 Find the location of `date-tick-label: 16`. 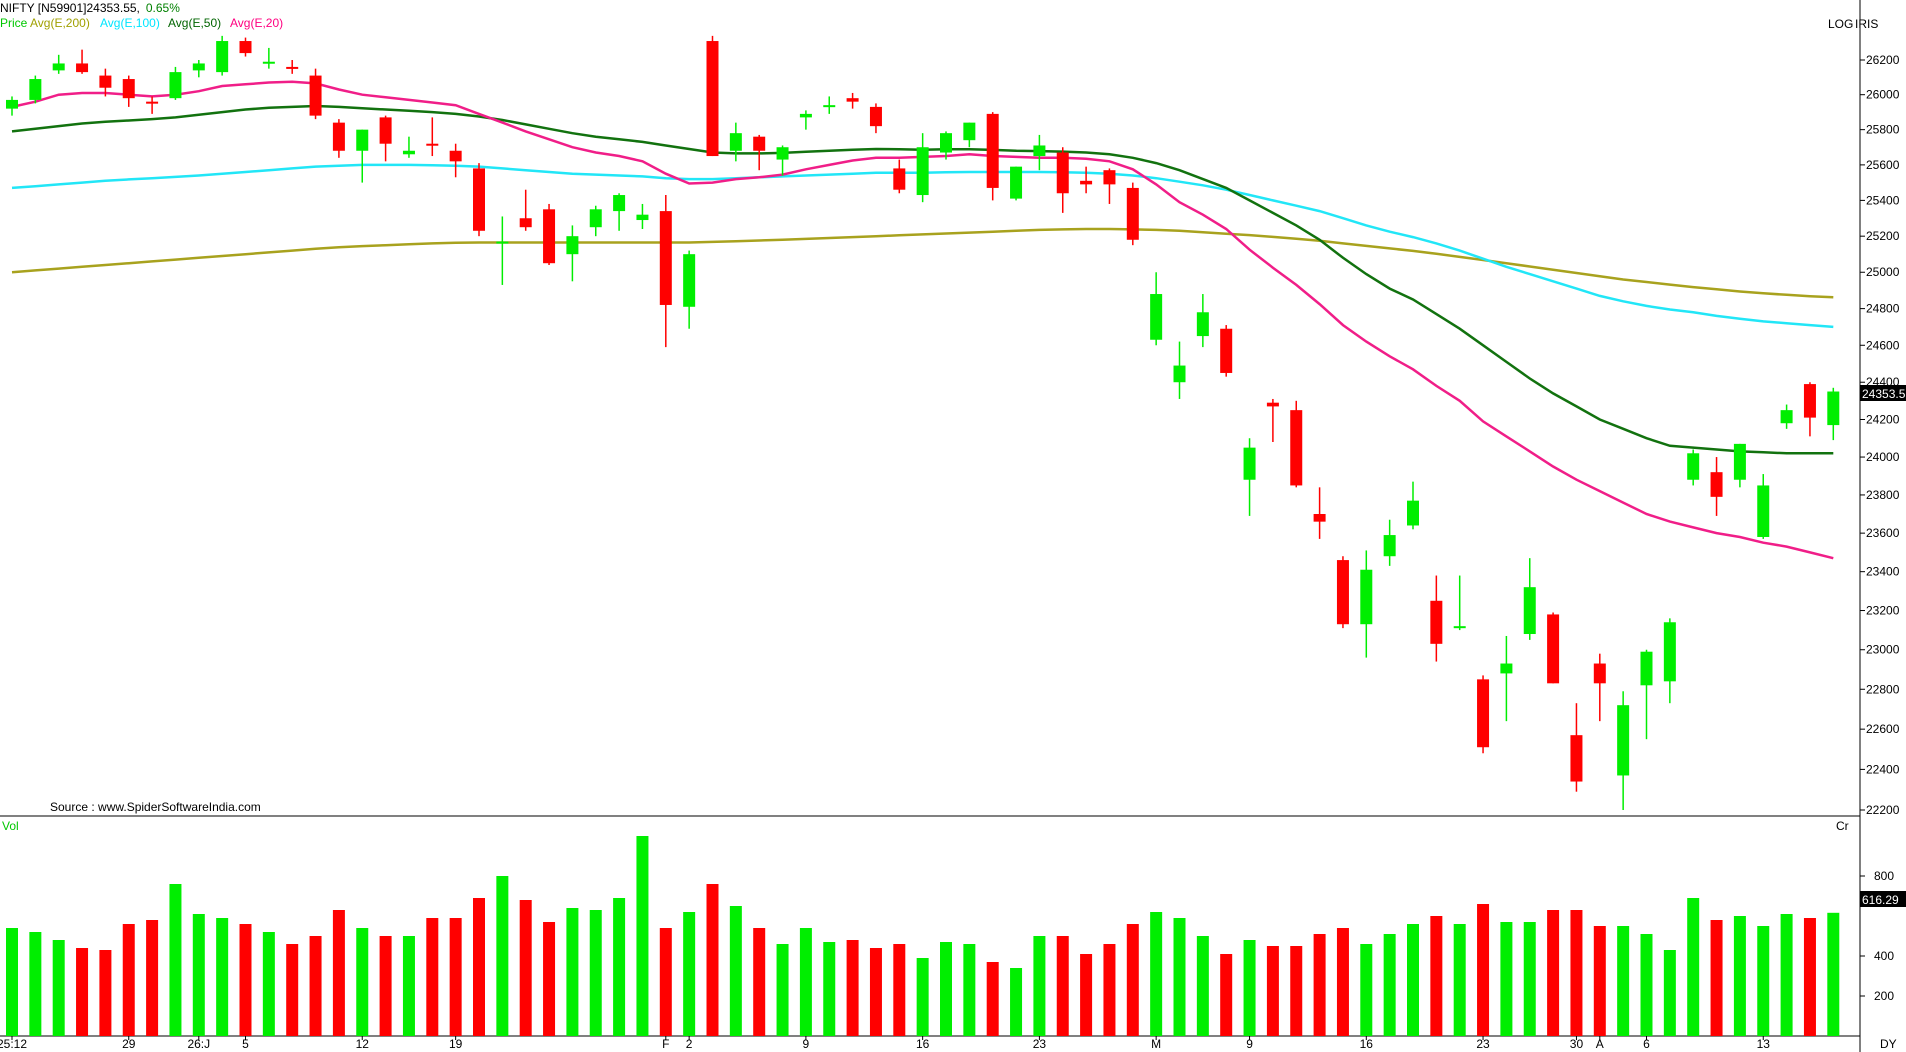

date-tick-label: 16 is located at coordinates (1367, 1044).